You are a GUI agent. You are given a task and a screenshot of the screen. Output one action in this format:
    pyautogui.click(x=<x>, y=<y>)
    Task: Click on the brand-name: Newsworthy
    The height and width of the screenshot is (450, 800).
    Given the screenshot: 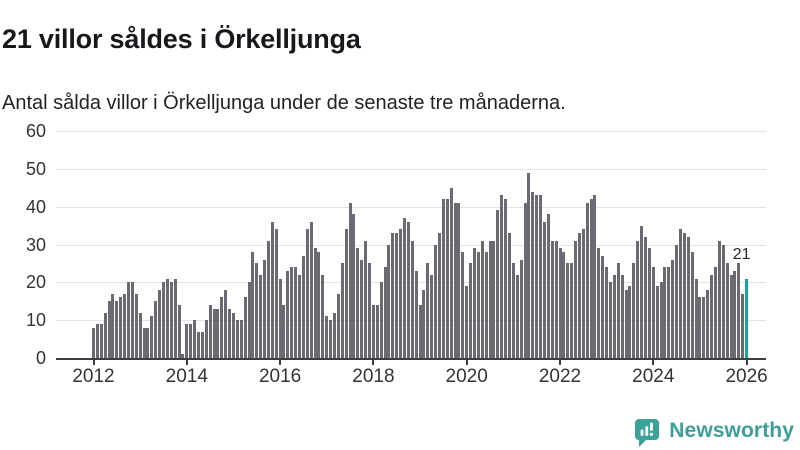 What is the action you would take?
    pyautogui.click(x=731, y=430)
    